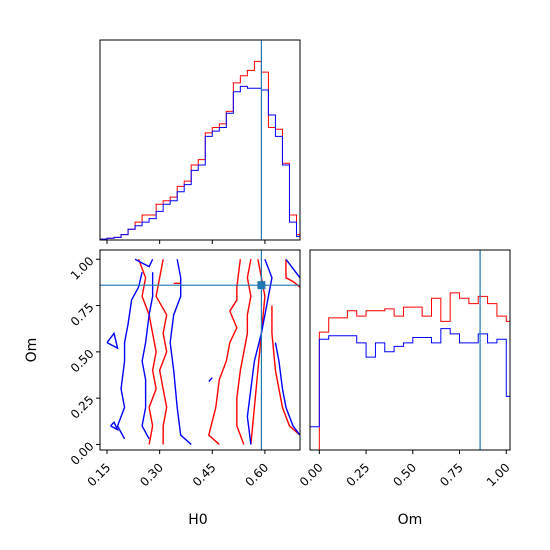 This screenshot has width=550, height=550. Describe the element at coordinates (410, 520) in the screenshot. I see `x-axis-title-om: Om` at that location.